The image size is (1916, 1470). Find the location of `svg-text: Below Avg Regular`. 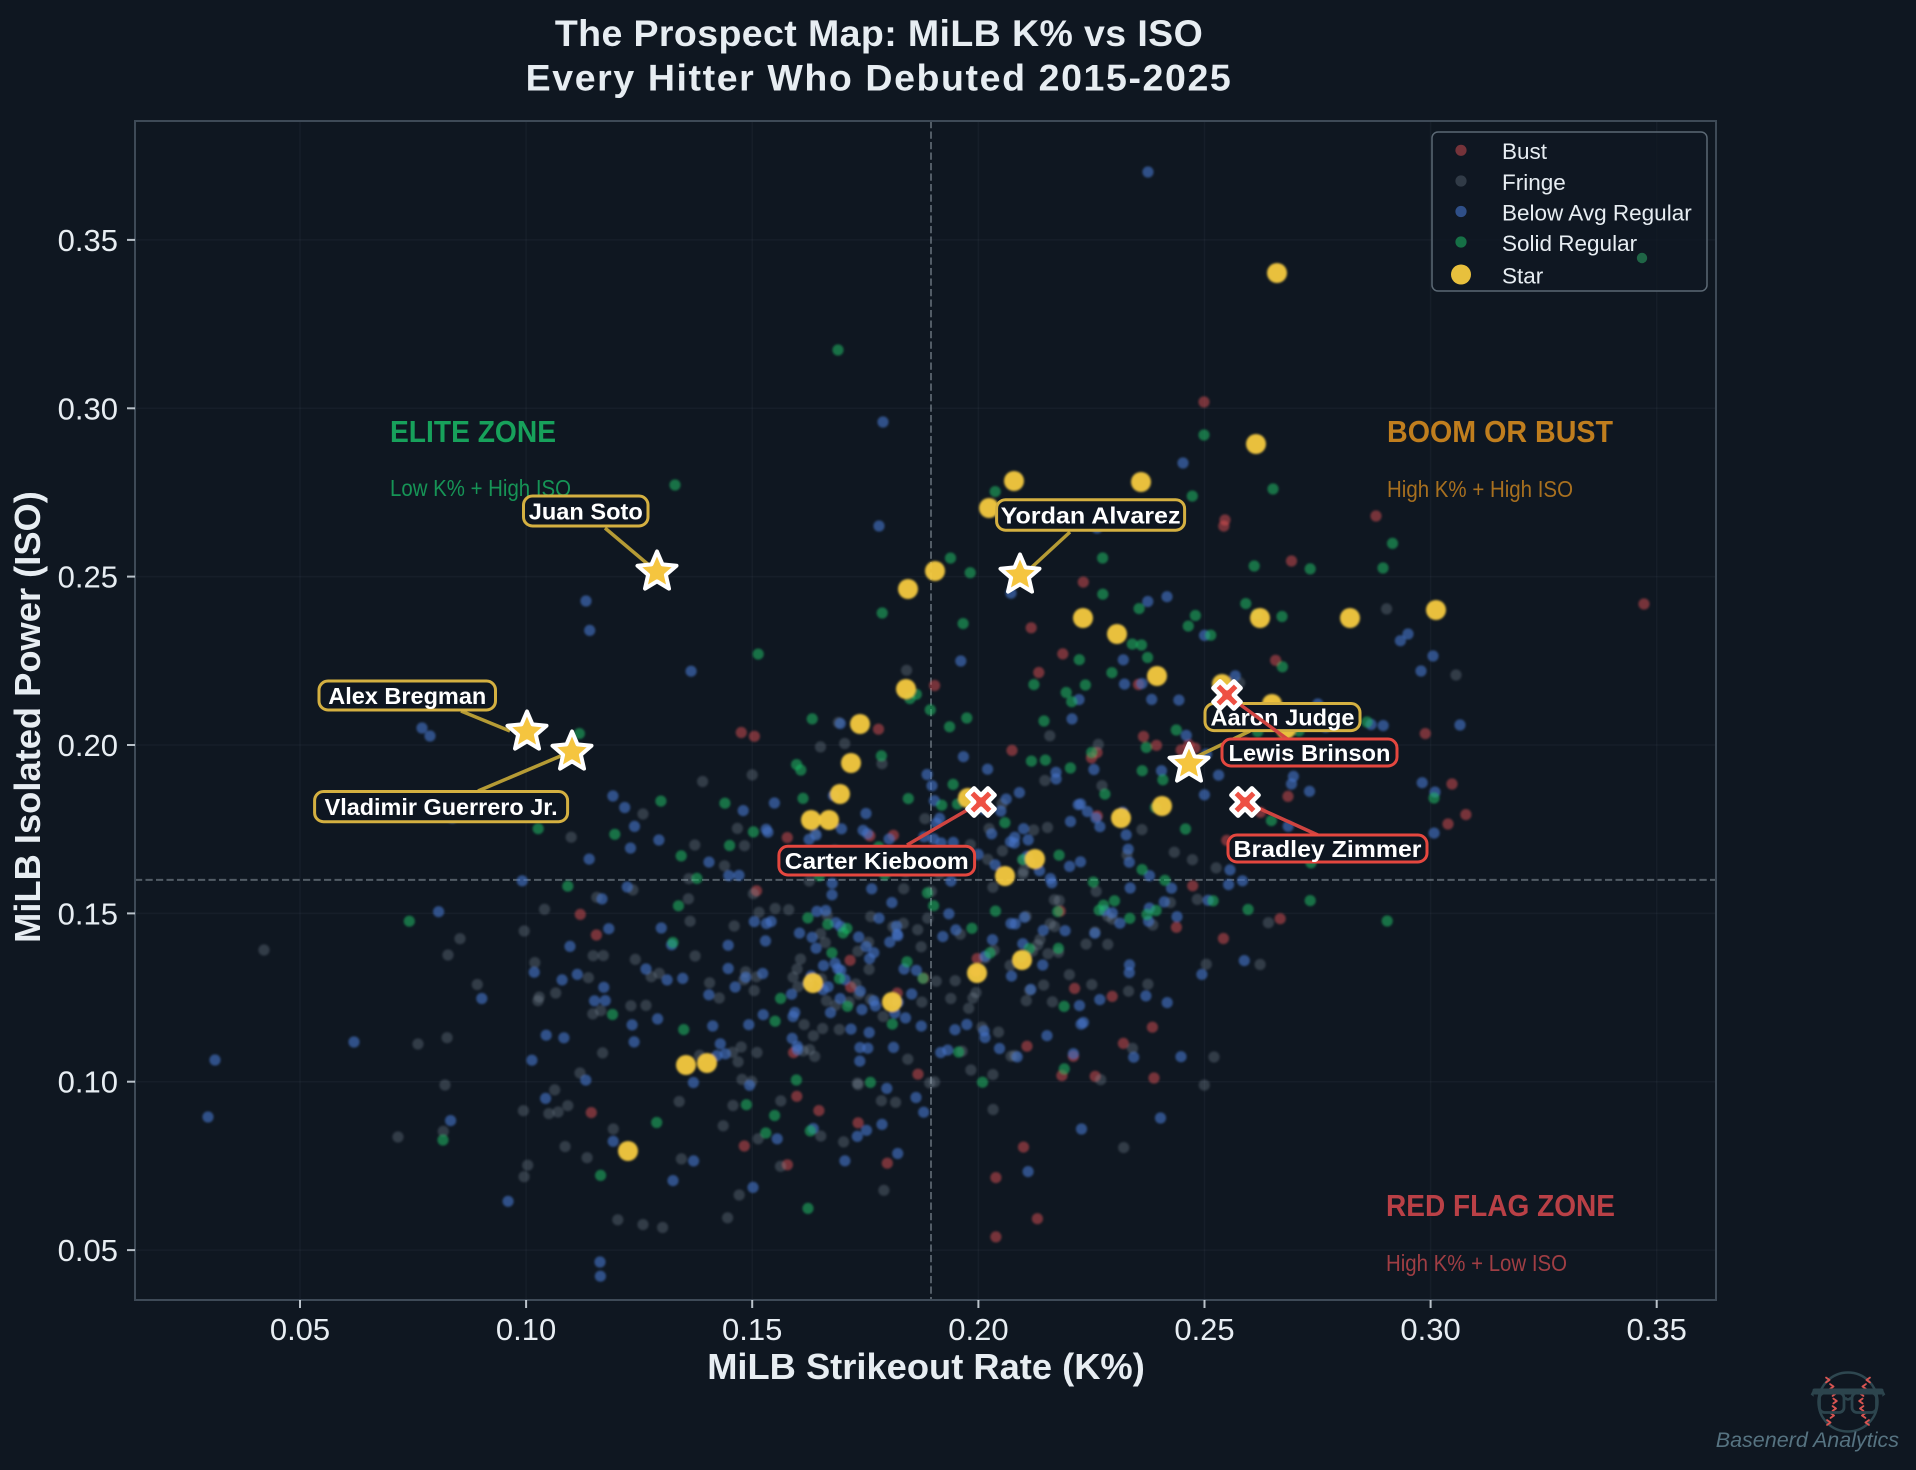

svg-text: Below Avg Regular is located at coordinates (1597, 212).